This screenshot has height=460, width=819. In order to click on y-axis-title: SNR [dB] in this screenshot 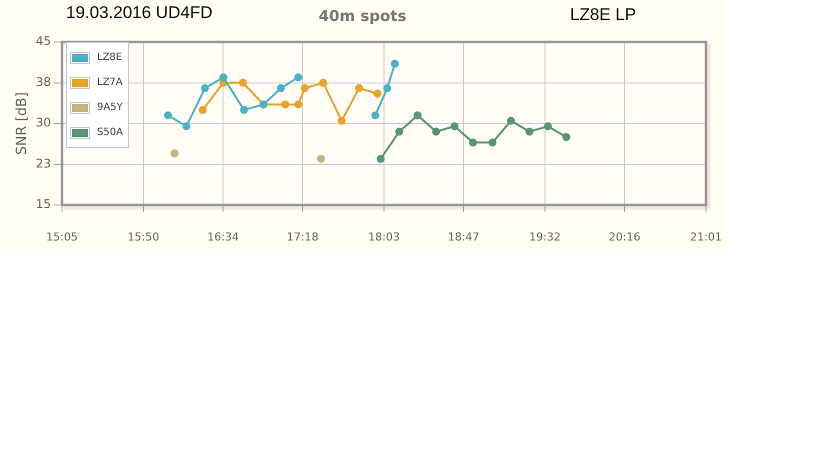, I will do `click(22, 123)`.